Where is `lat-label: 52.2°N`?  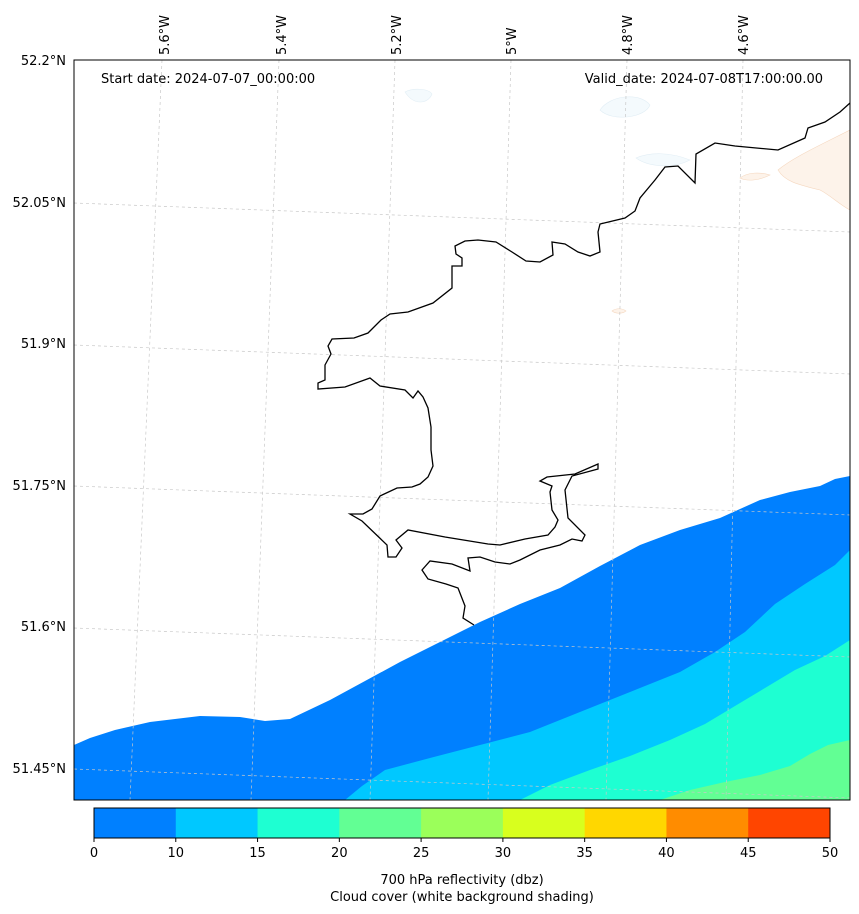 lat-label: 52.2°N is located at coordinates (43, 61).